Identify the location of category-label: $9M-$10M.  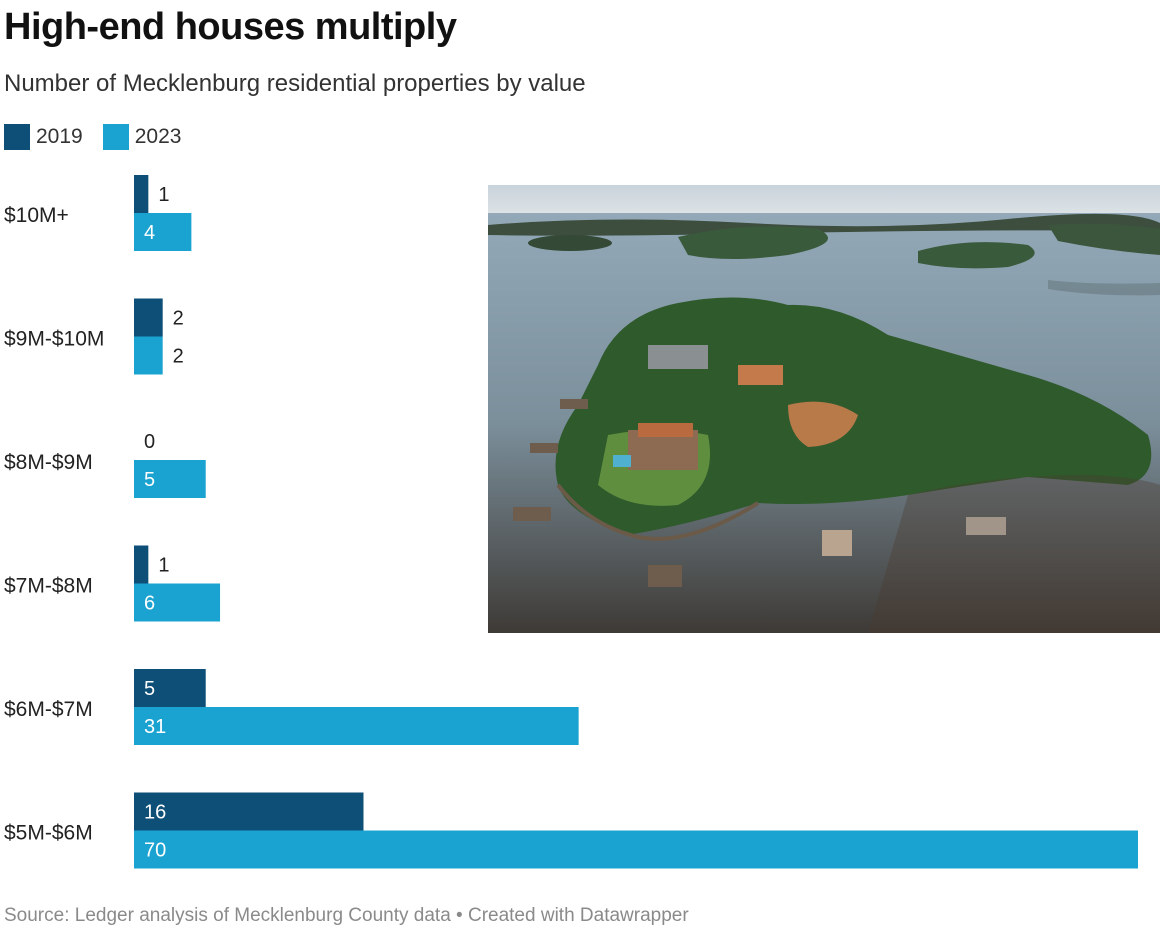
(54, 339).